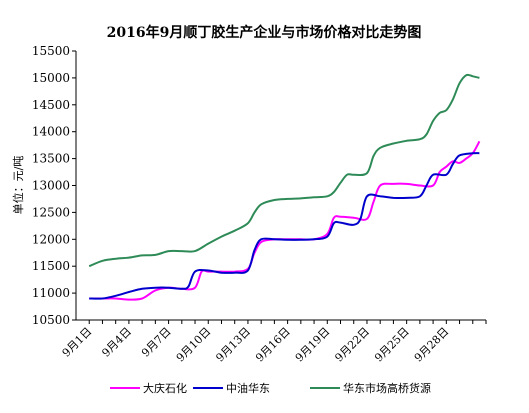 Image resolution: width=529 pixels, height=413 pixels. What do you see at coordinates (51, 132) in the screenshot?
I see `y-tick-label: 14000` at bounding box center [51, 132].